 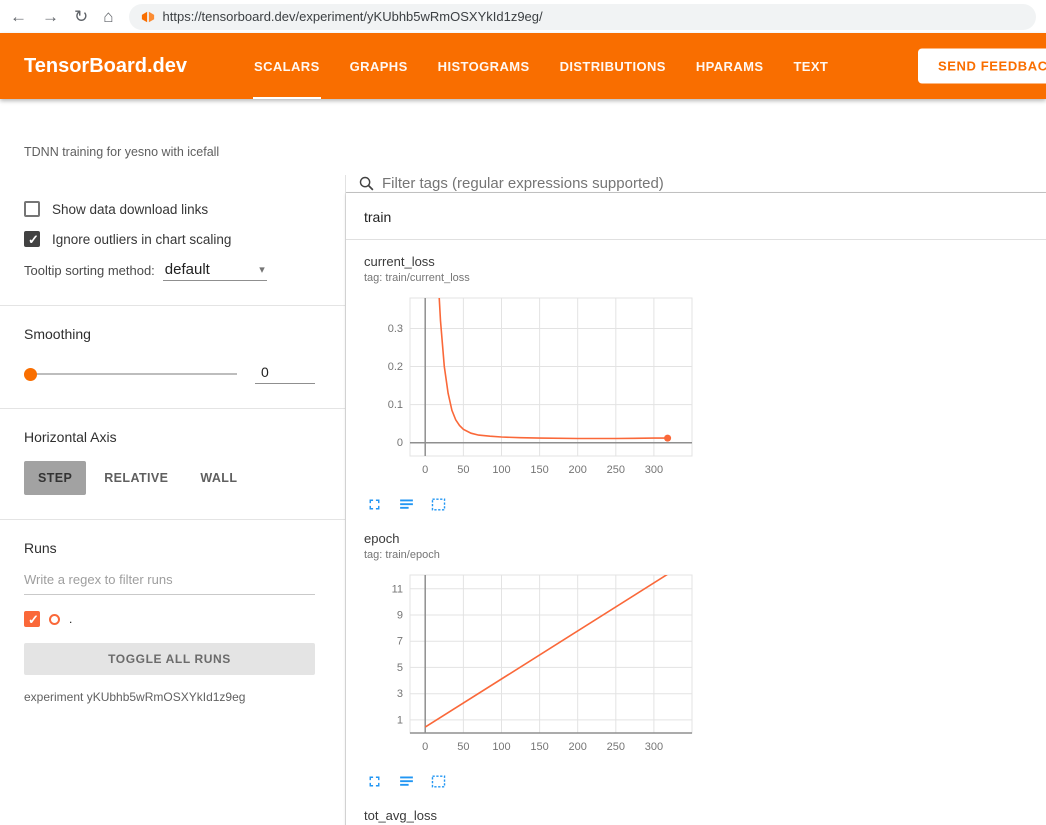 I want to click on tab-distributions: DISTRIBUTIONS, so click(x=612, y=66).